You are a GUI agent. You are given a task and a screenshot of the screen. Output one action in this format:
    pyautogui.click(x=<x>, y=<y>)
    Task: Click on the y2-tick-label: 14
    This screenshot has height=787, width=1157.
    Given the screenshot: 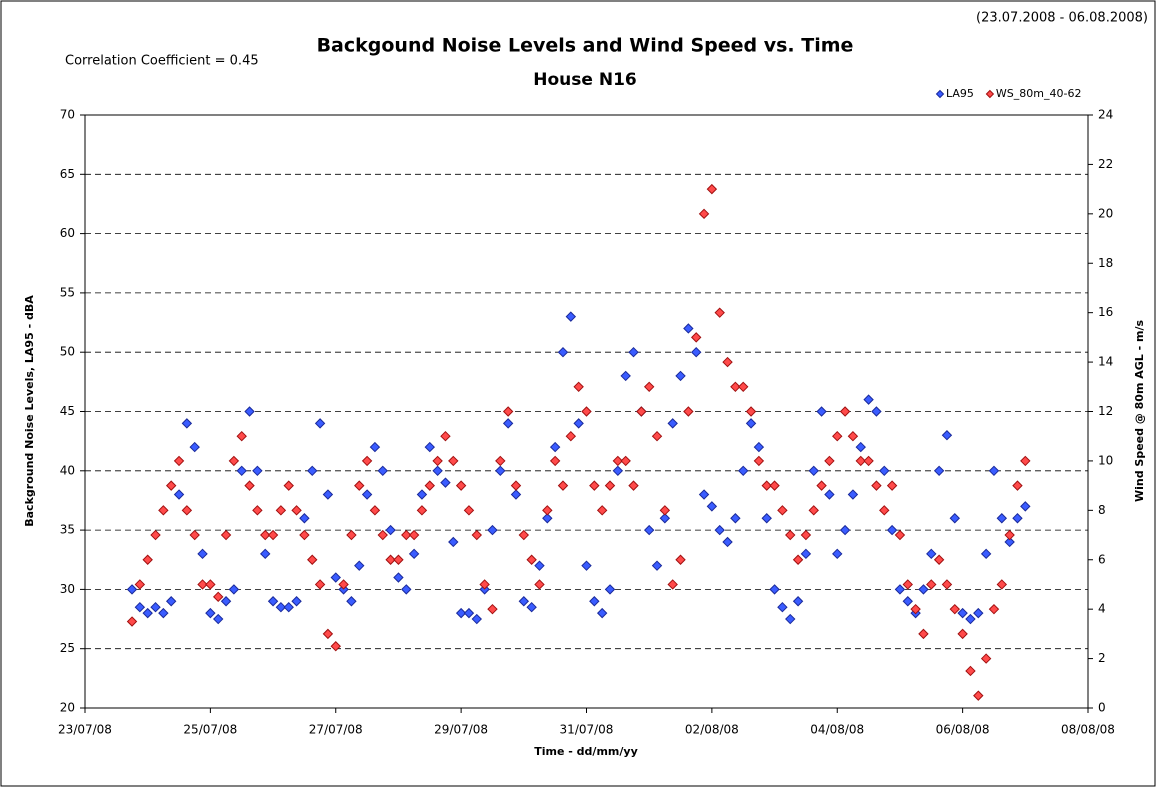 What is the action you would take?
    pyautogui.click(x=1105, y=362)
    